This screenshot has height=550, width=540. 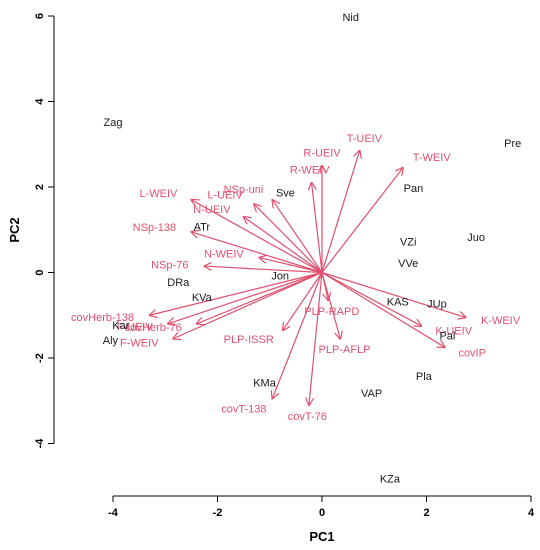 What do you see at coordinates (365, 139) in the screenshot?
I see `loading-label: T-UEIV` at bounding box center [365, 139].